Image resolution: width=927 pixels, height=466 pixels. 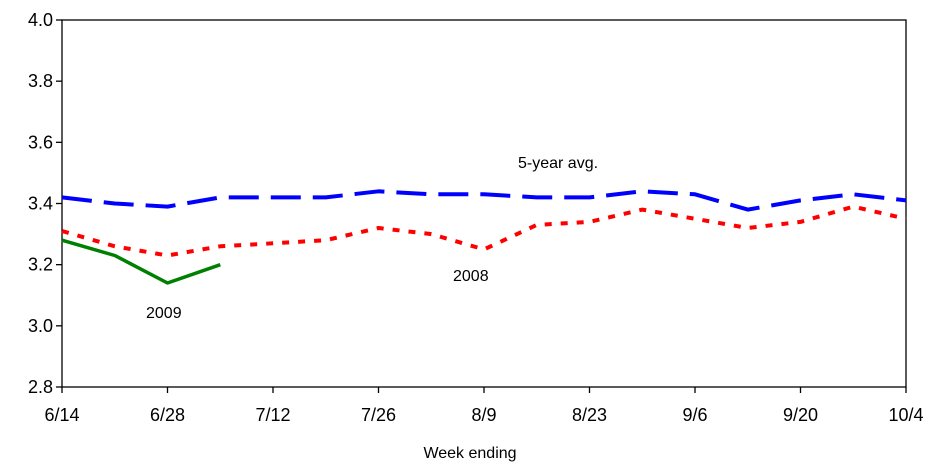 I want to click on series-label-2008: 2008, so click(x=471, y=276).